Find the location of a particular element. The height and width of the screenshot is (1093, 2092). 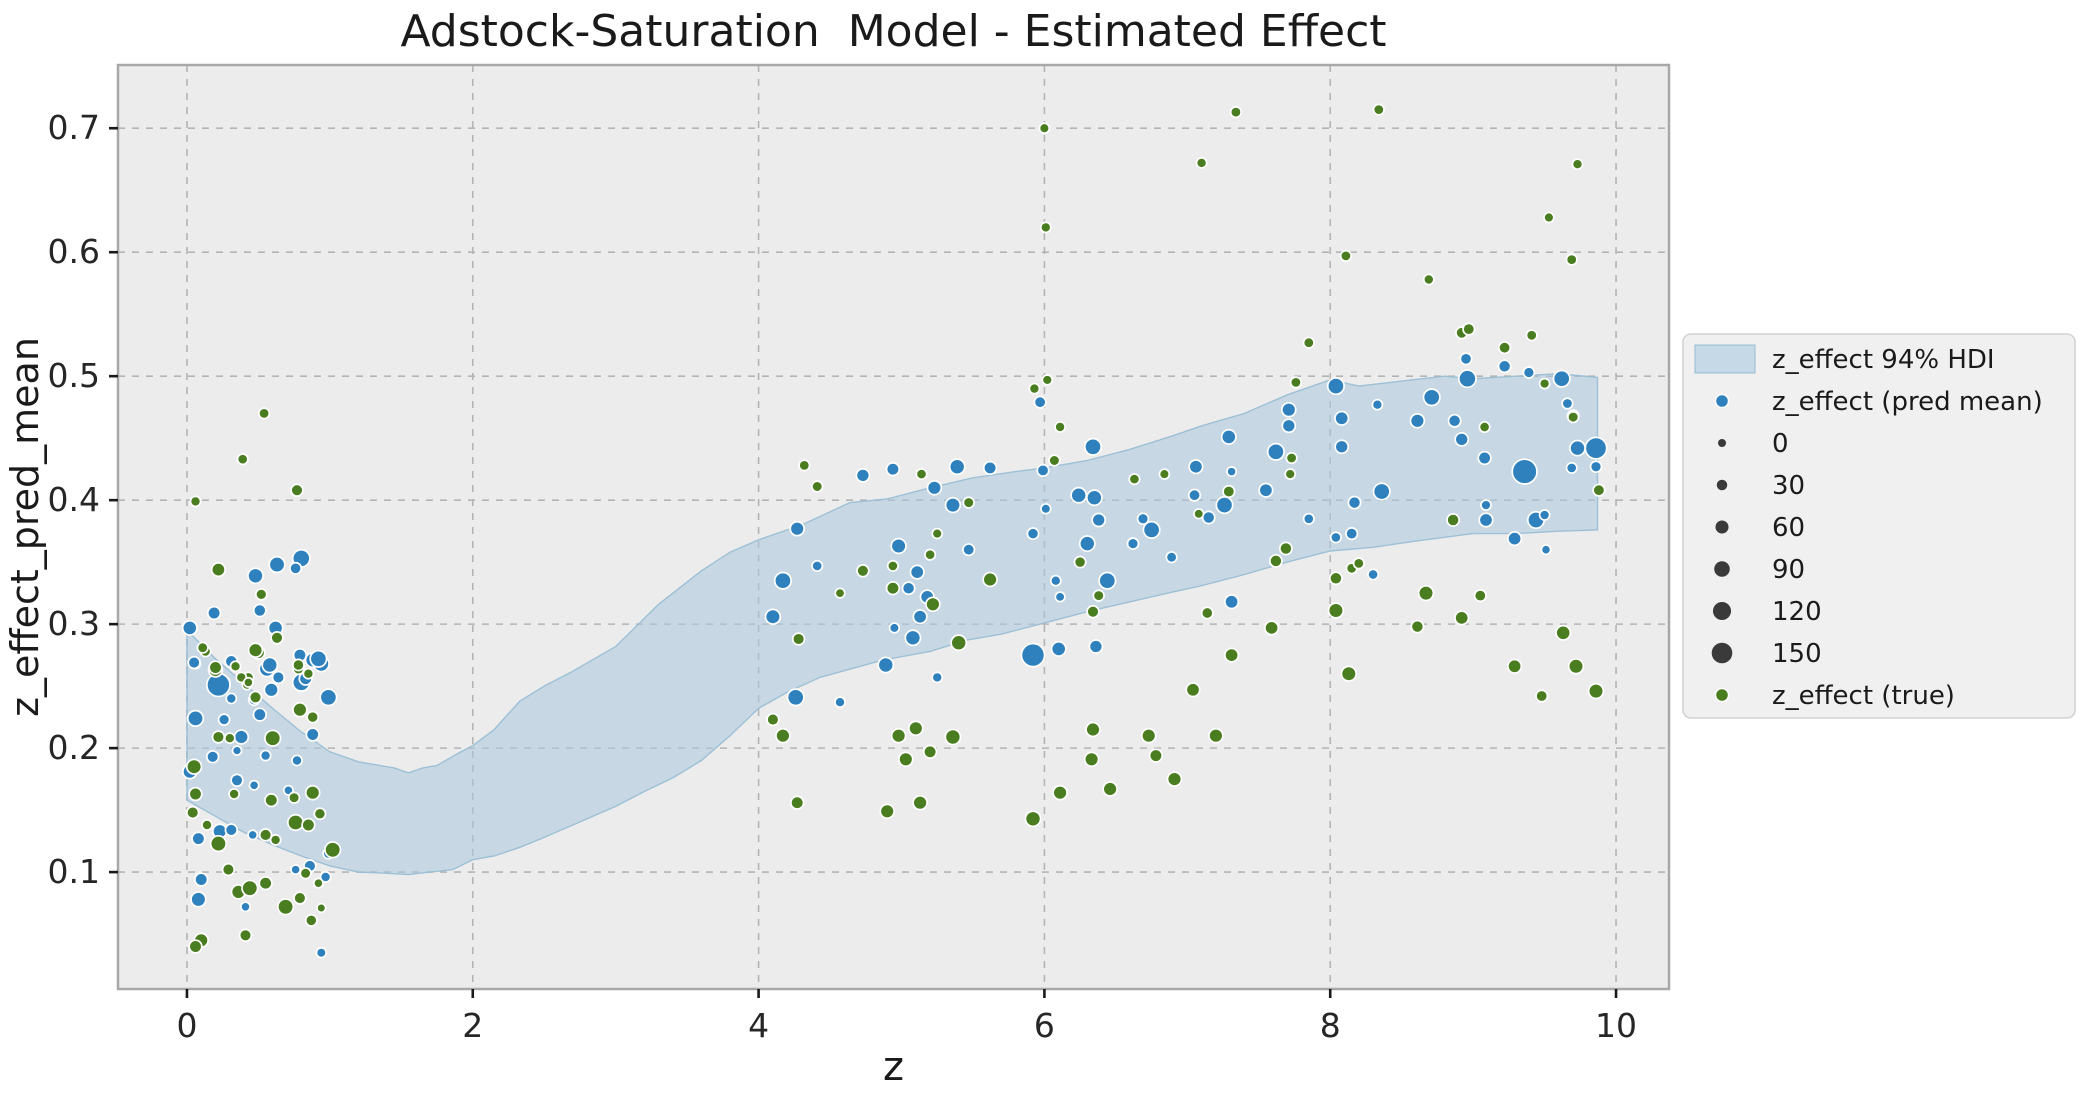

x-tick-label: 6 is located at coordinates (1044, 1025).